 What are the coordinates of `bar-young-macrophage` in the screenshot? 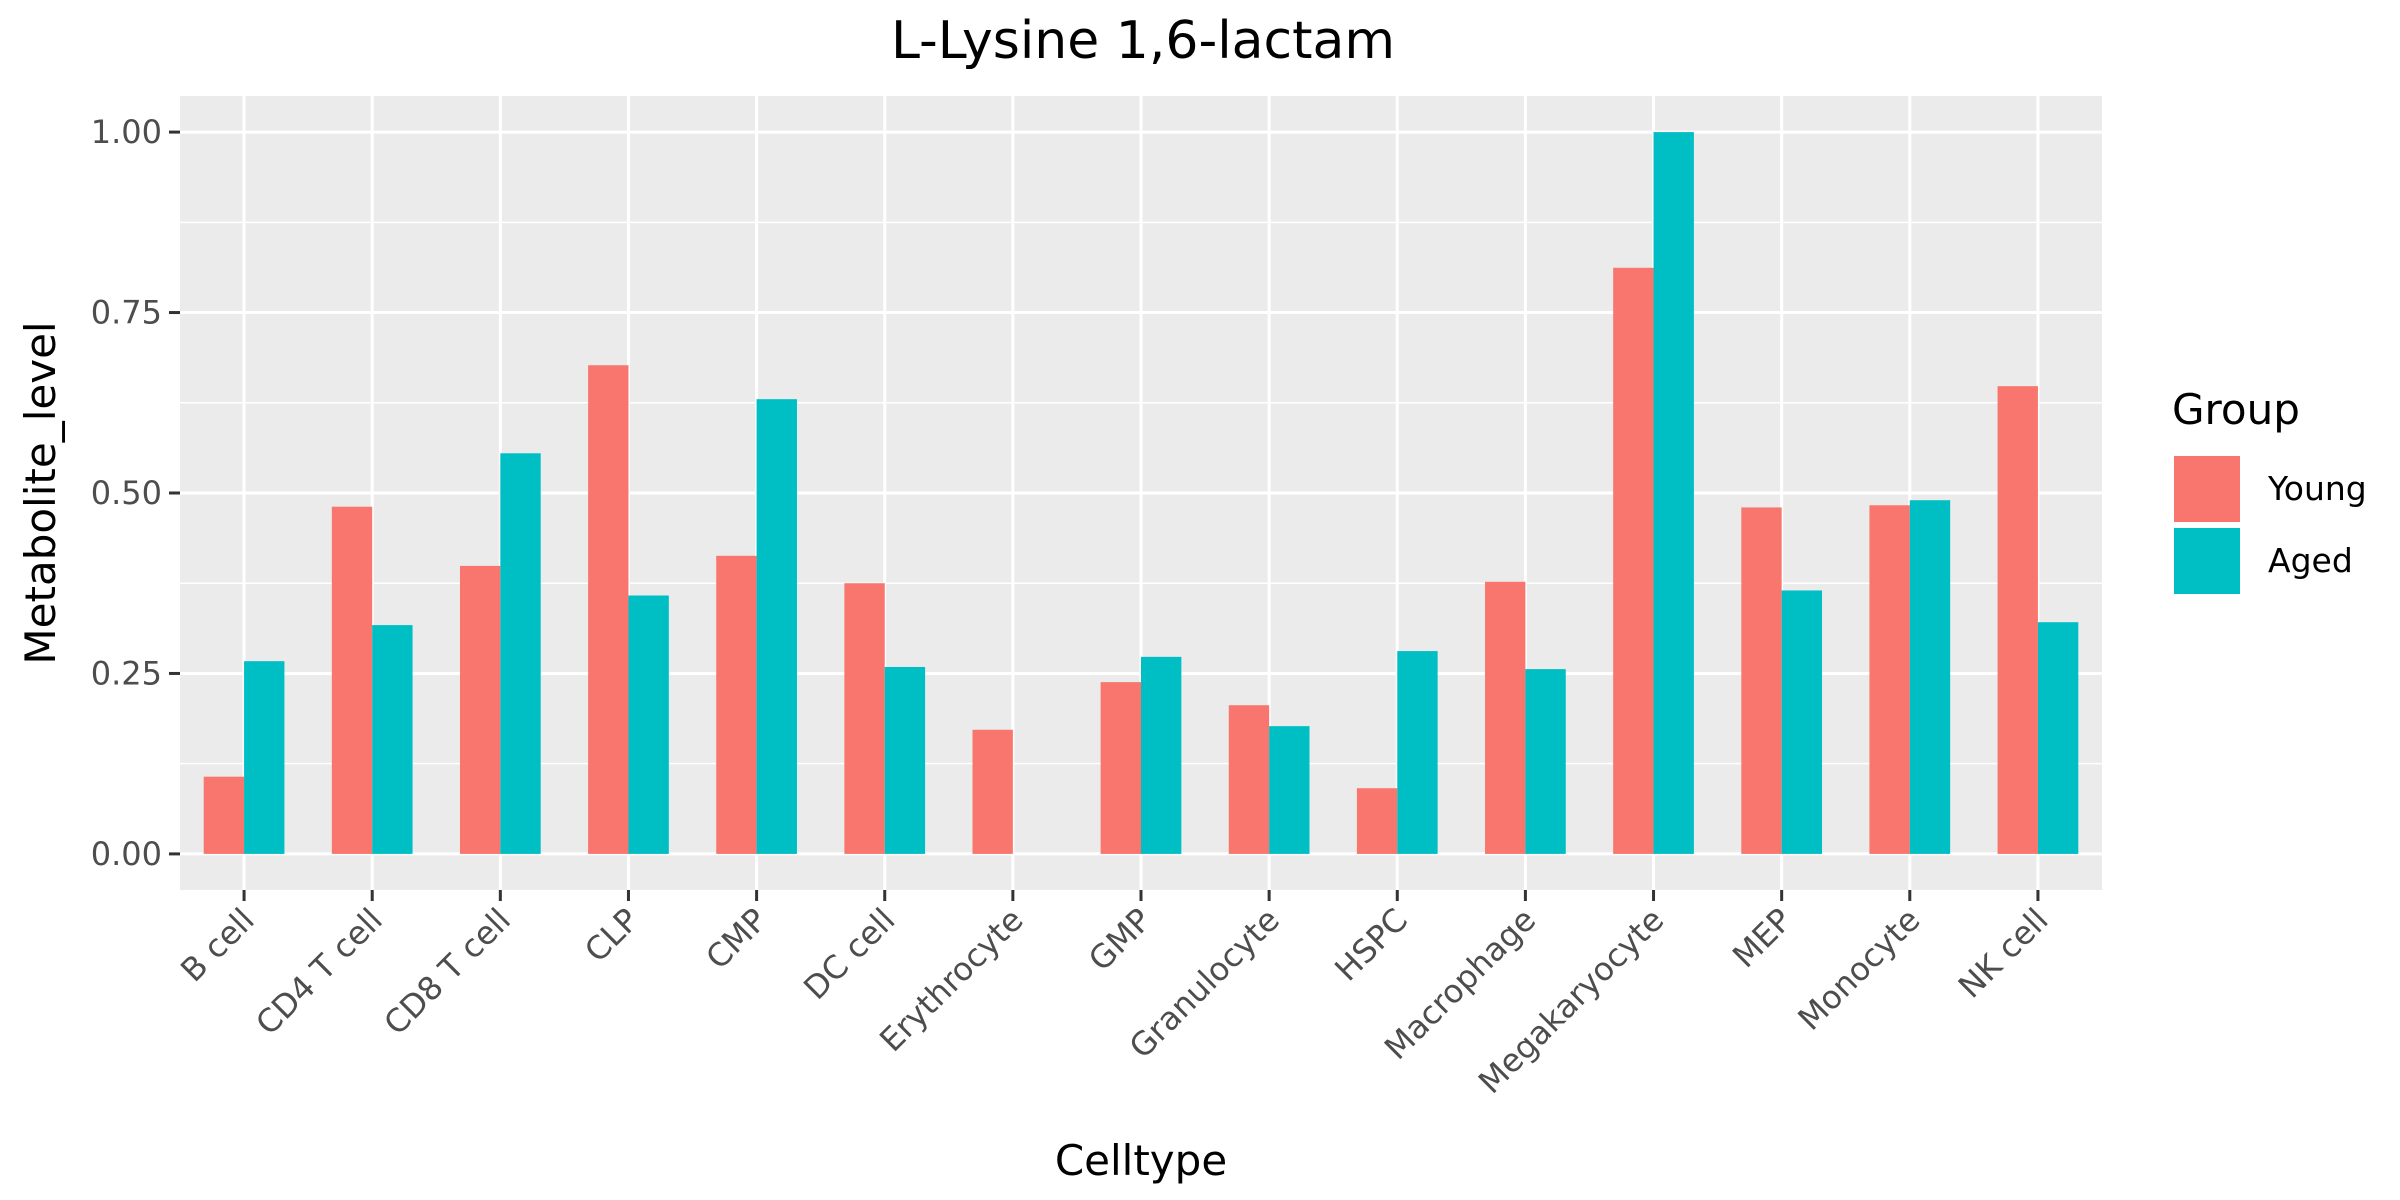 It's located at (1505, 717).